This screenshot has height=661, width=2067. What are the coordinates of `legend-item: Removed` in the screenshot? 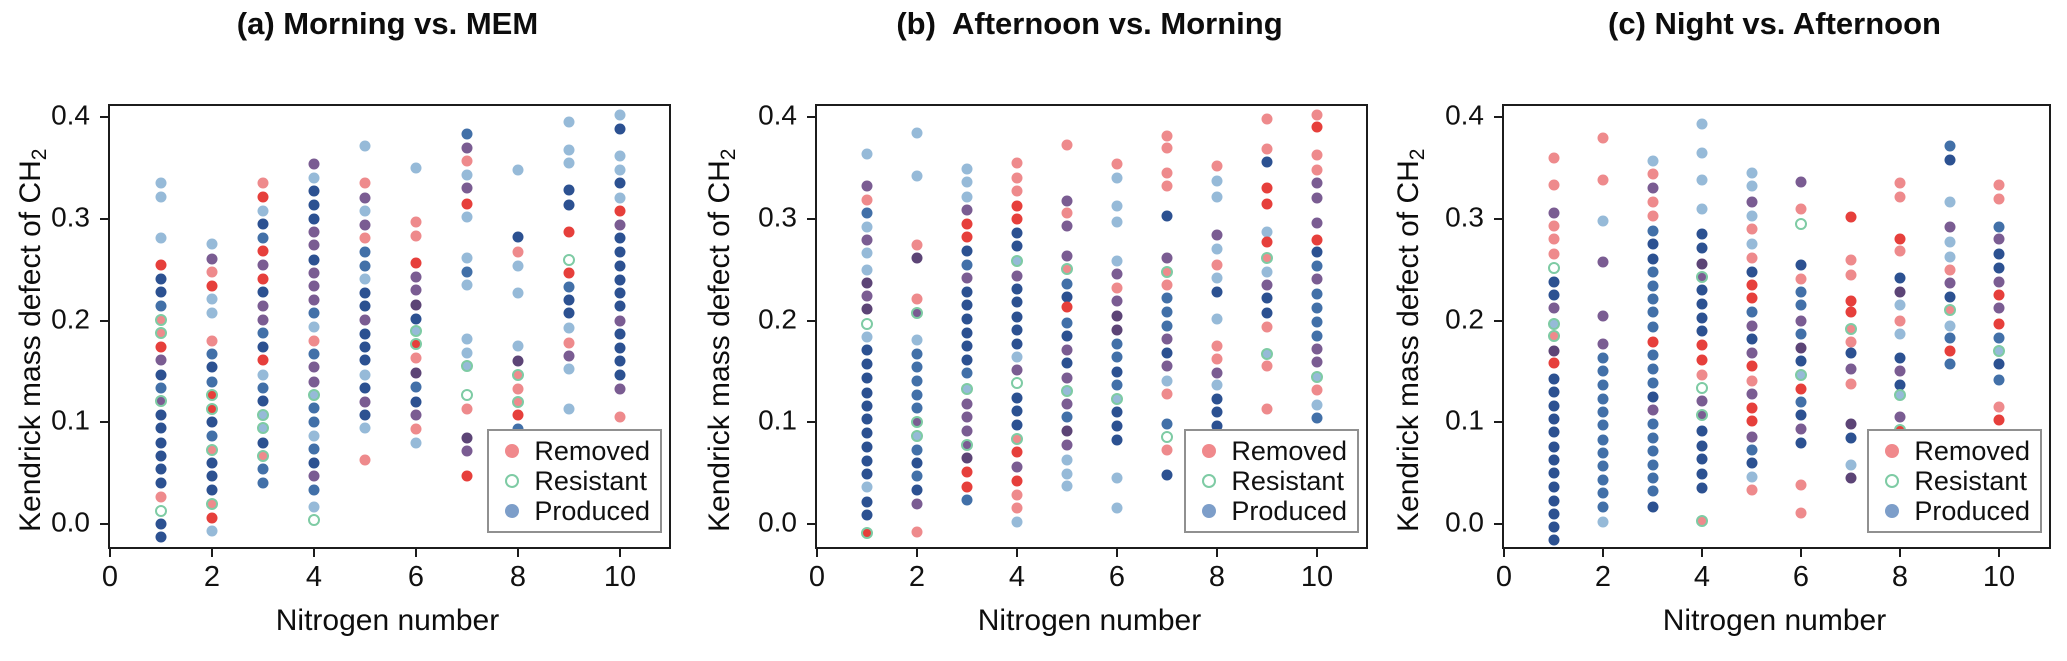 It's located at (1953, 451).